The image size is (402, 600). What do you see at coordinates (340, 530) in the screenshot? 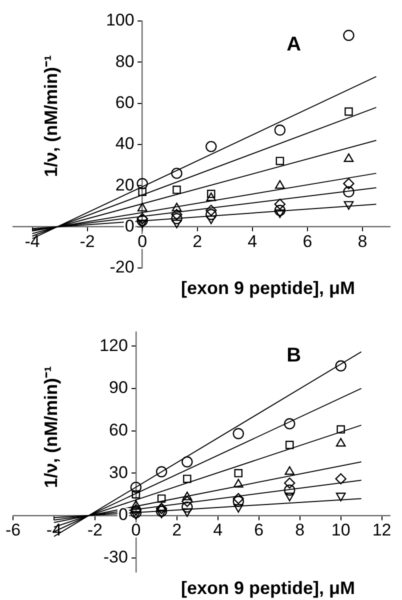
I see `x-tick-label: 10` at bounding box center [340, 530].